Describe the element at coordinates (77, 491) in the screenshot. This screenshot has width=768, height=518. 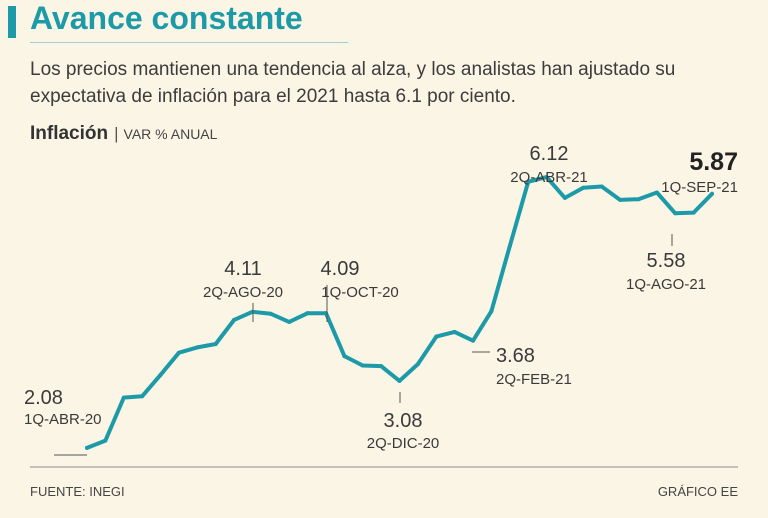
I see `source-note: FUENTE: INEGI` at that location.